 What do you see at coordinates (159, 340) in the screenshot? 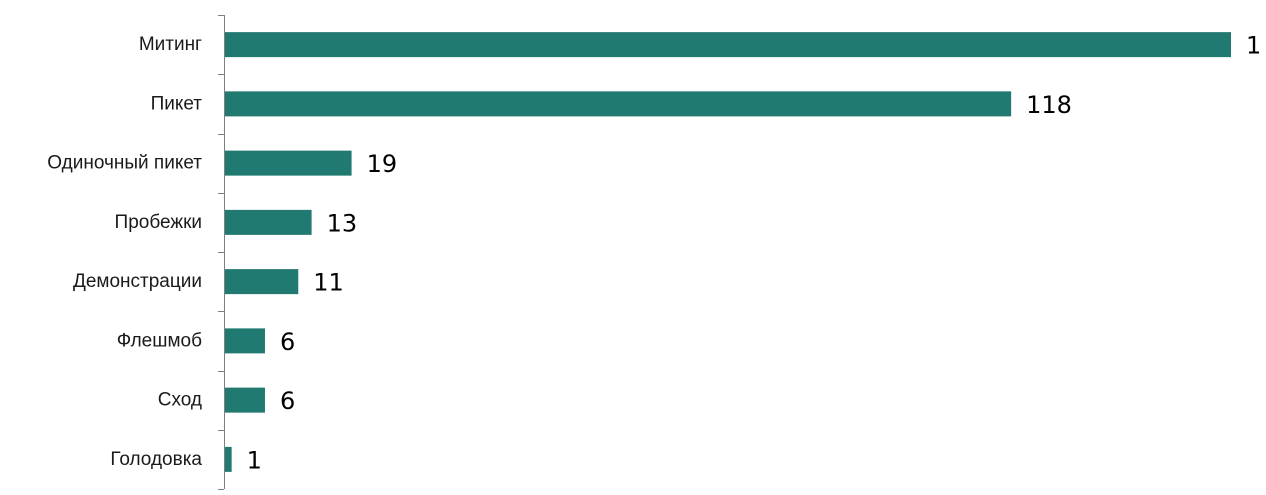
I see `category-label: Флешмоб` at bounding box center [159, 340].